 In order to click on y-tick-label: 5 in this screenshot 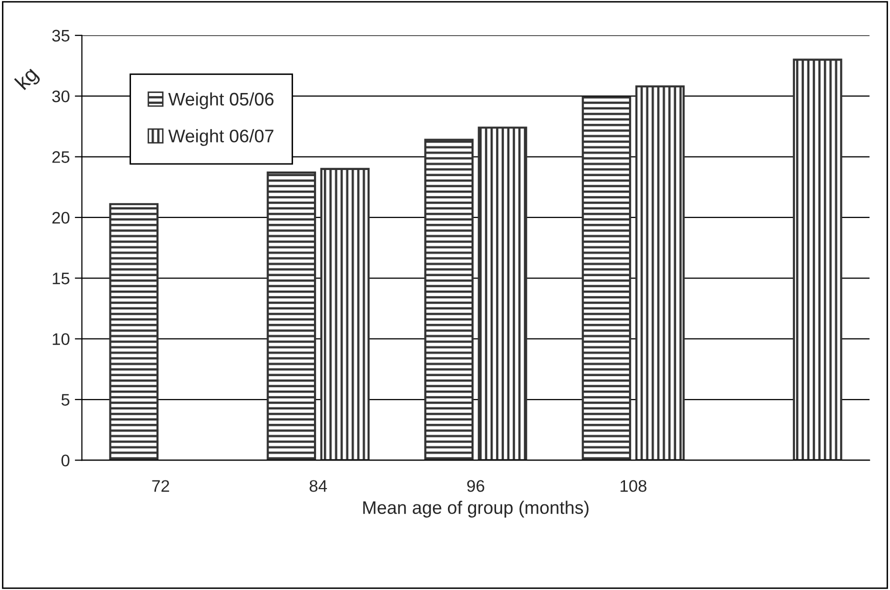, I will do `click(65, 400)`.